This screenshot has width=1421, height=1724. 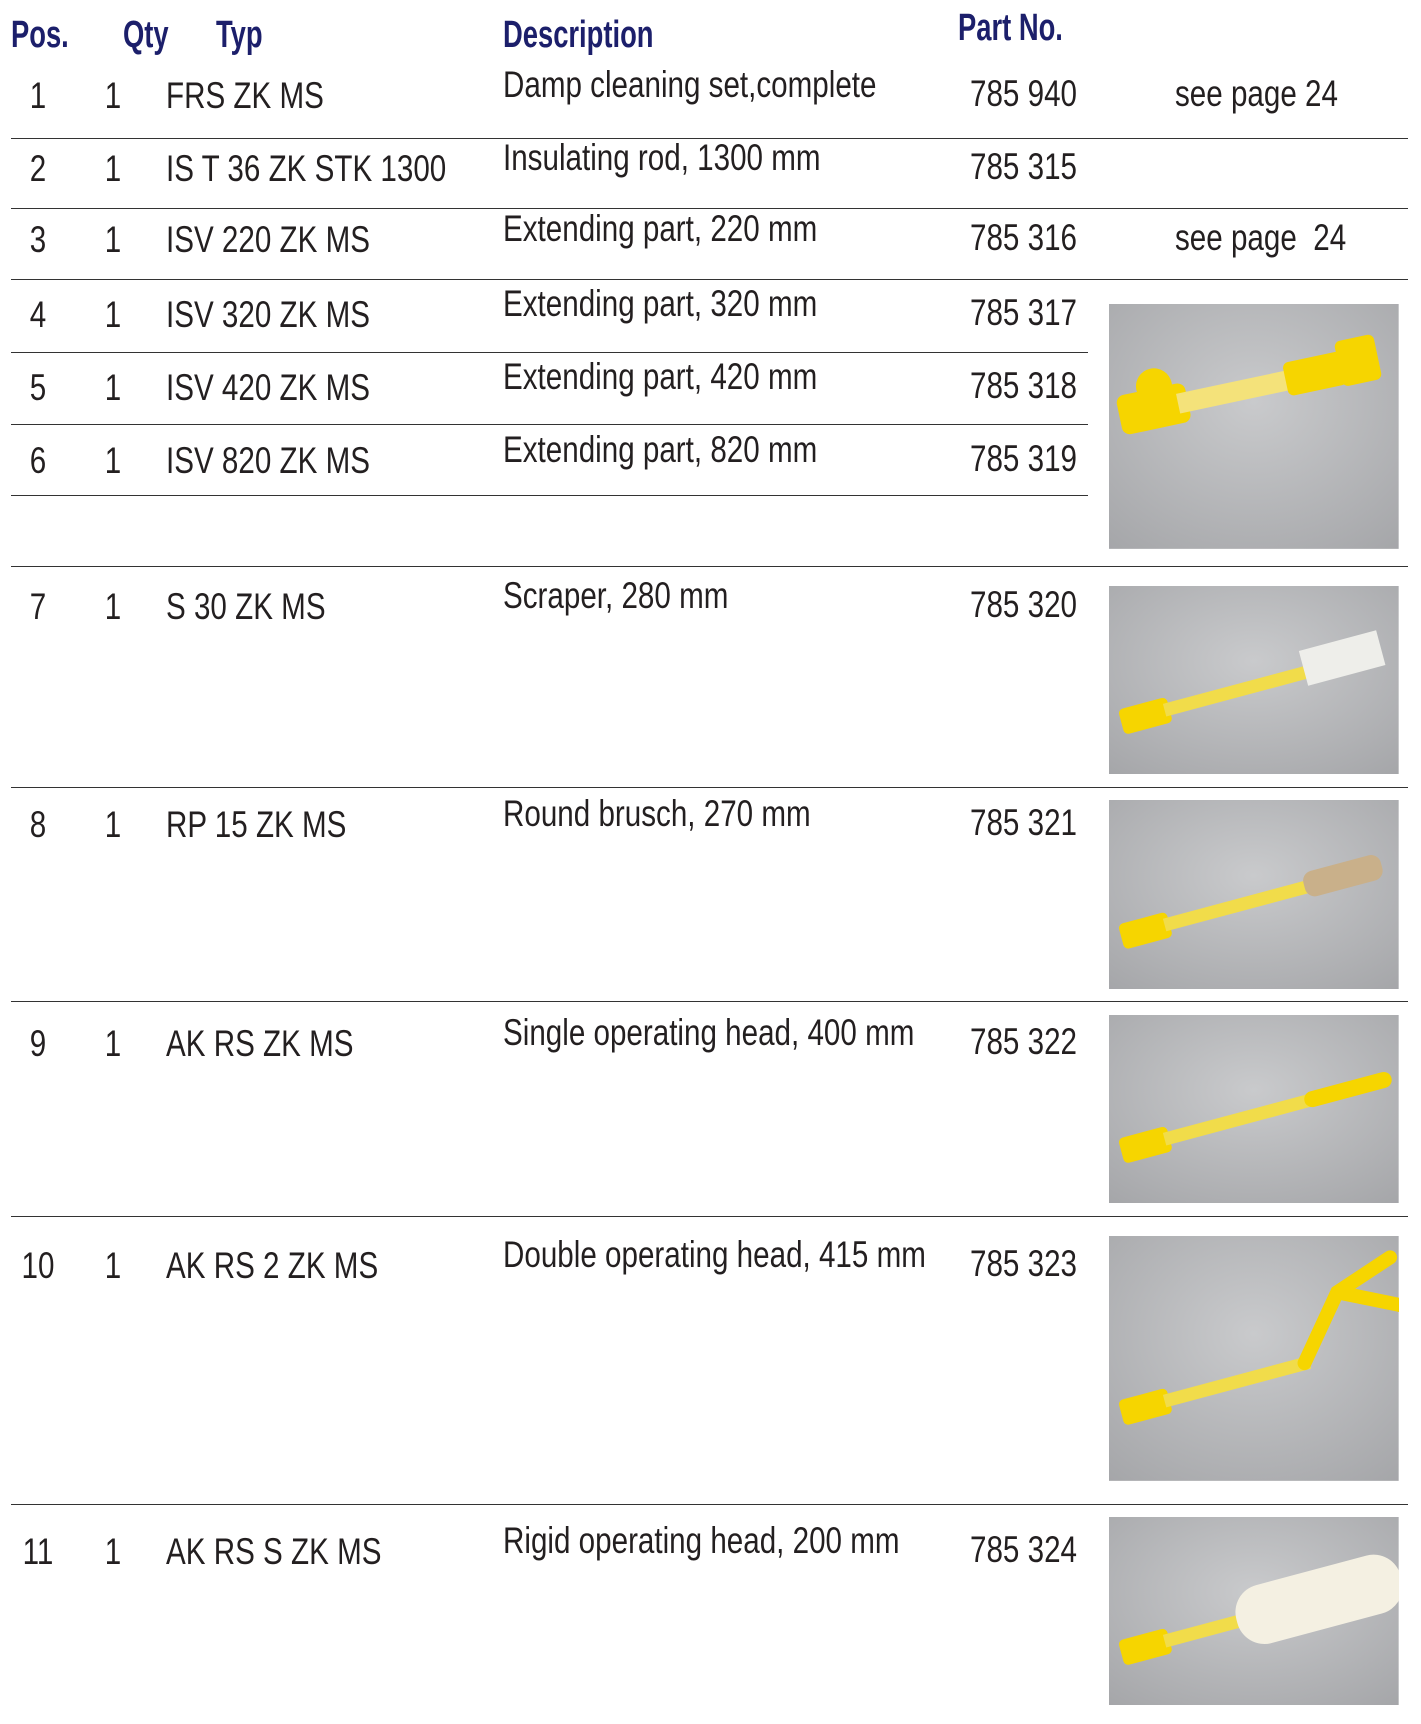 I want to click on description: Extending part, 420 mm, so click(x=660, y=377).